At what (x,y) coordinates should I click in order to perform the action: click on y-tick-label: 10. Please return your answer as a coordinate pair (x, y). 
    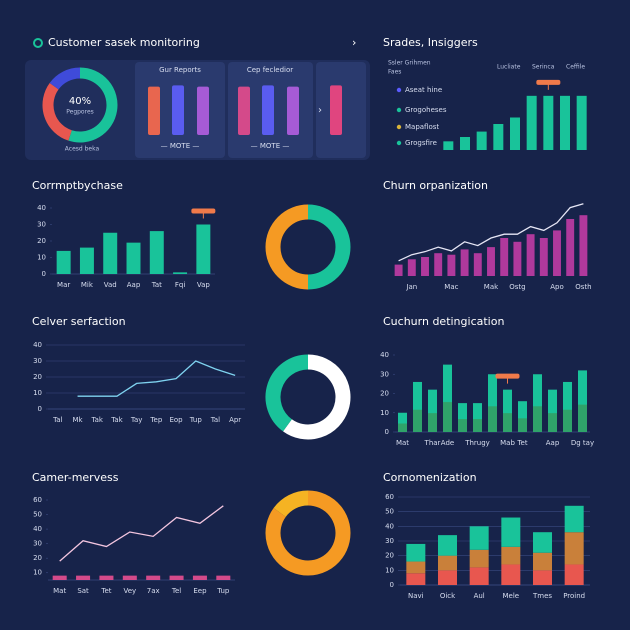
    Looking at the image, I should click on (37, 393).